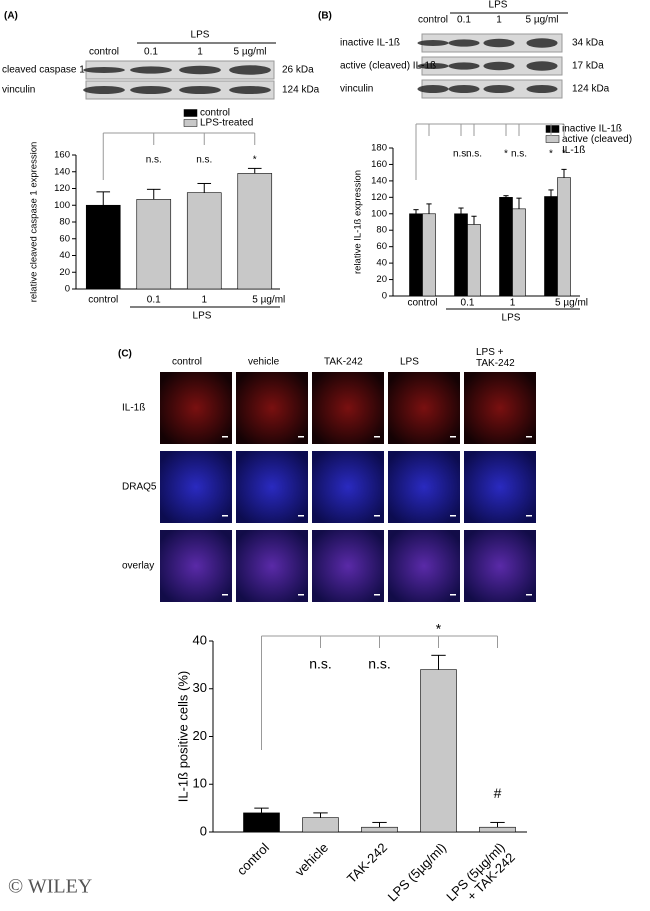 The width and height of the screenshot is (650, 911). Describe the element at coordinates (495, 358) in the screenshot. I see `column-label: LPS + TAK-242` at that location.